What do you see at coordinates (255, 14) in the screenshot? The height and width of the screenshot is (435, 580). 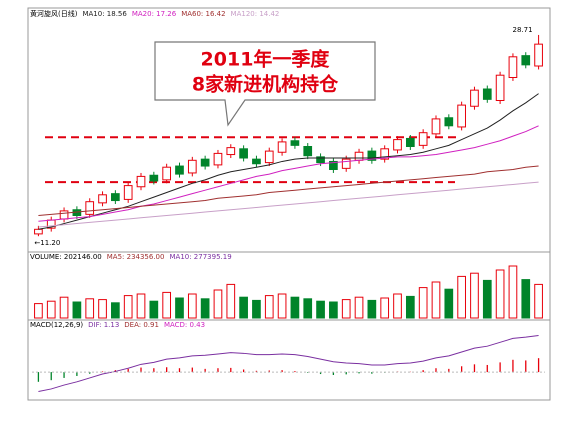 I see `header-label: MA120: 14.42` at bounding box center [255, 14].